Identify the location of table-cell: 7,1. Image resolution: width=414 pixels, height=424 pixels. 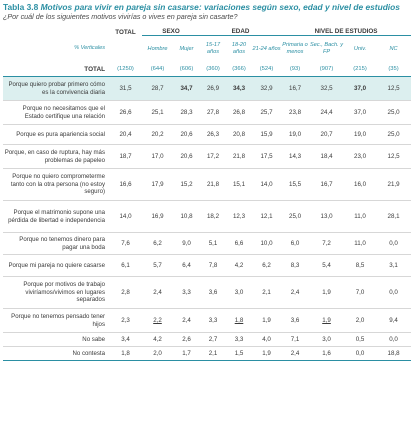
(295, 339).